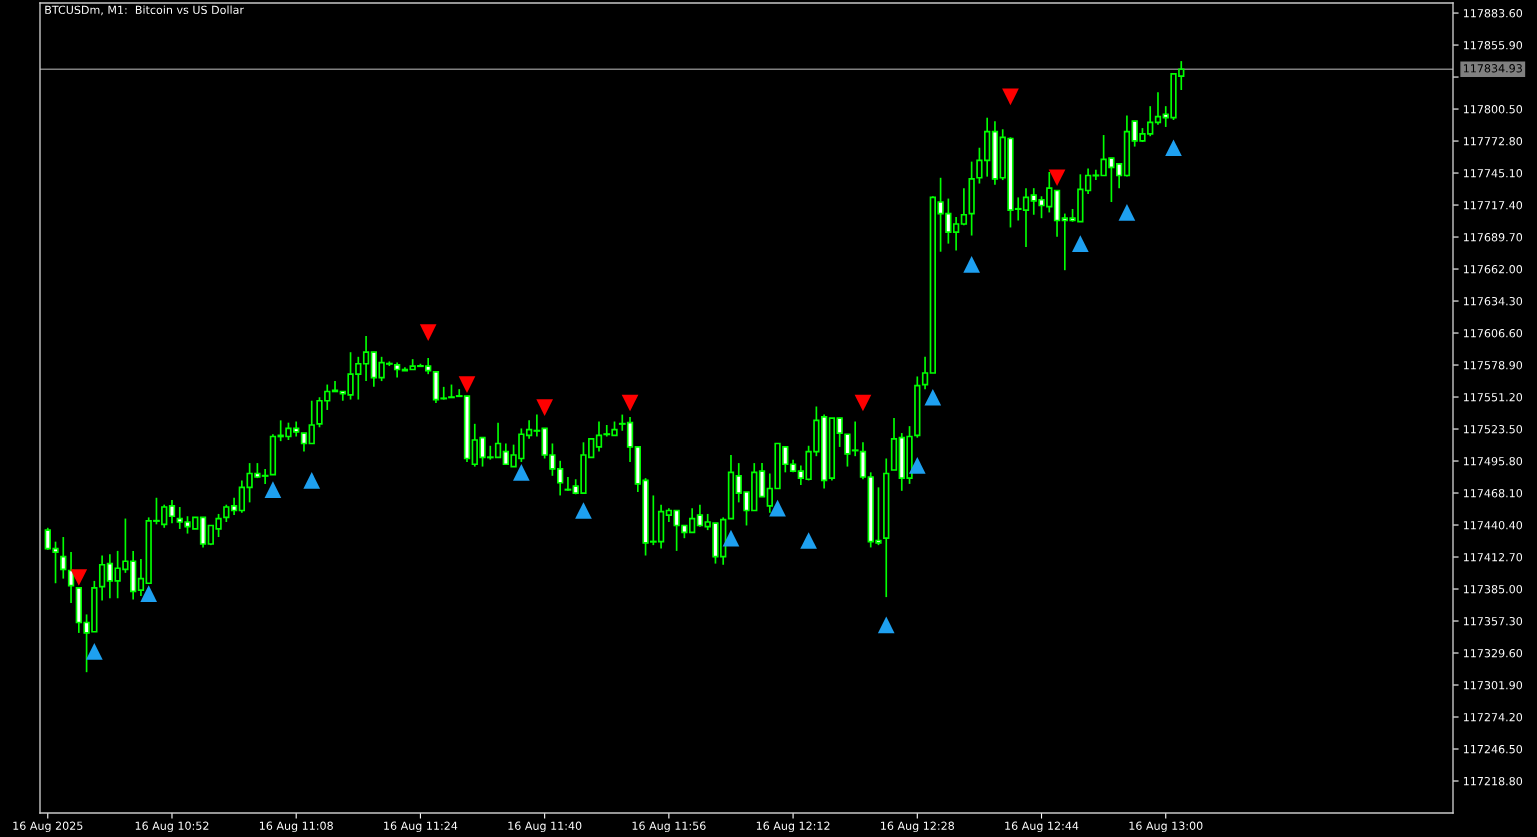  Describe the element at coordinates (1493, 525) in the screenshot. I see `y-tick-label: 117440.40` at that location.